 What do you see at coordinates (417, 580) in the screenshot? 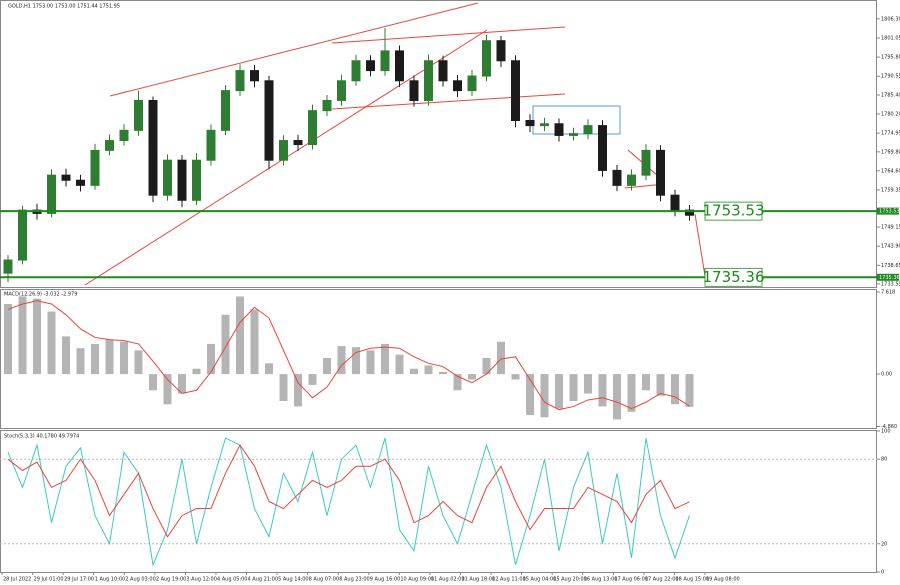
I see `x-tick-label: 10 Aug 09:00` at bounding box center [417, 580].